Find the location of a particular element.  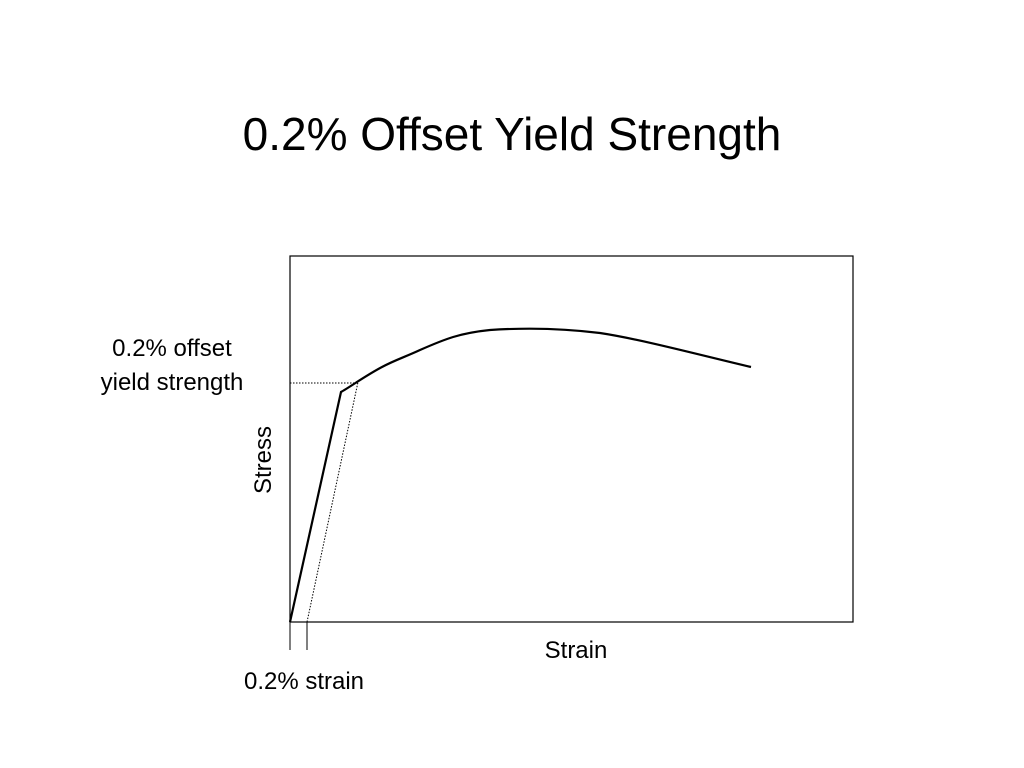

offset-line is located at coordinates (332, 502).